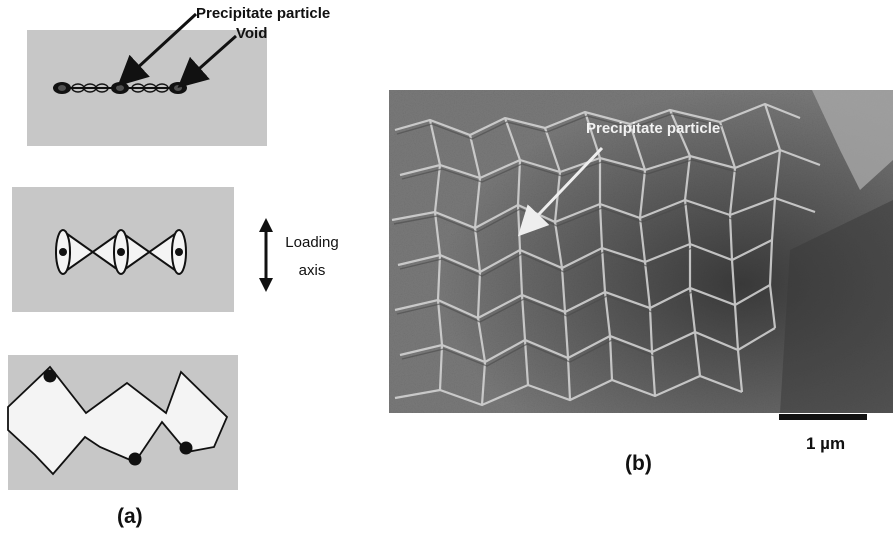 Image resolution: width=893 pixels, height=543 pixels. What do you see at coordinates (312, 257) in the screenshot?
I see `loading-axis-label: Loading axis` at bounding box center [312, 257].